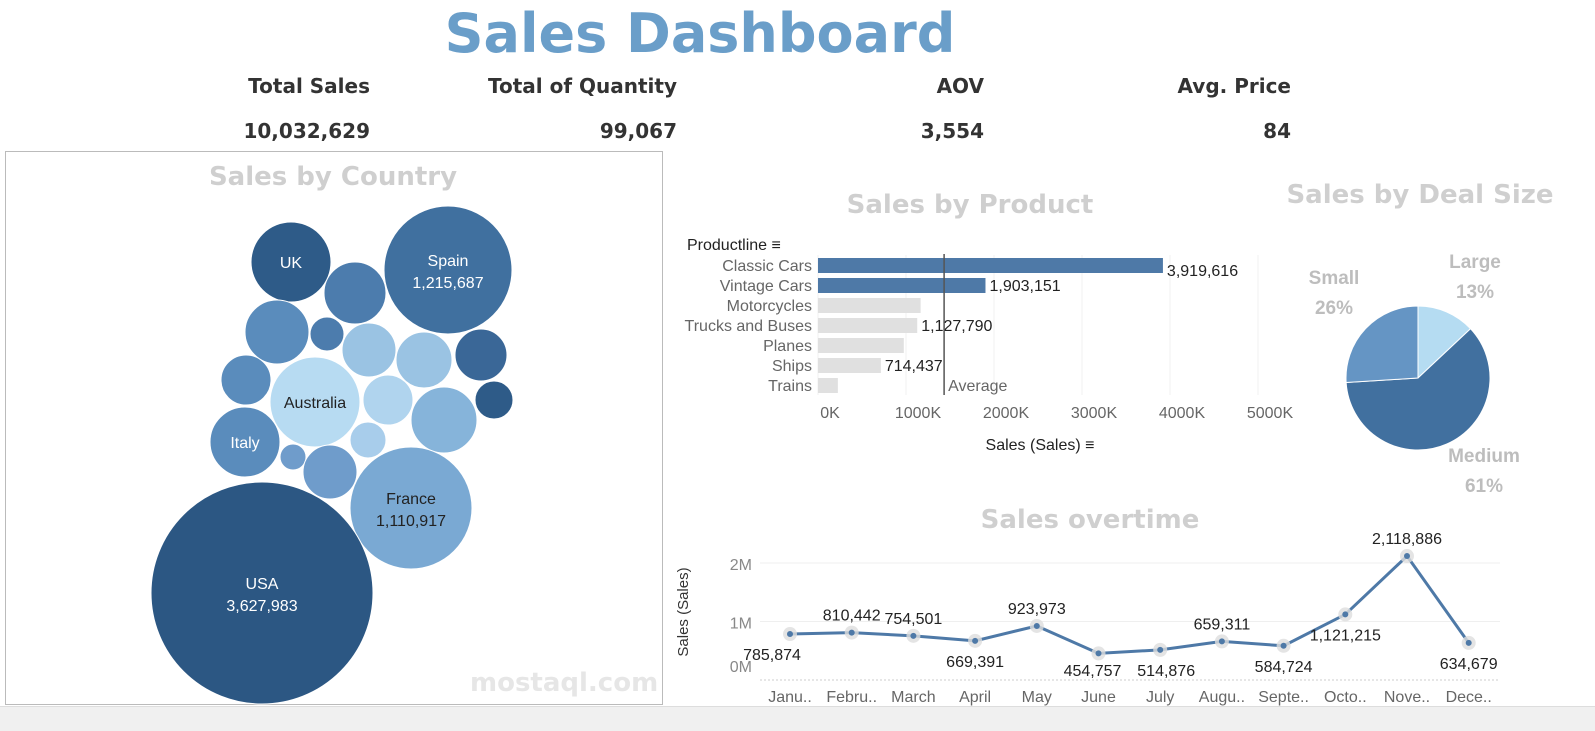 This screenshot has height=731, width=1595. Describe the element at coordinates (913, 619) in the screenshot. I see `line-data-label: 754,501` at that location.